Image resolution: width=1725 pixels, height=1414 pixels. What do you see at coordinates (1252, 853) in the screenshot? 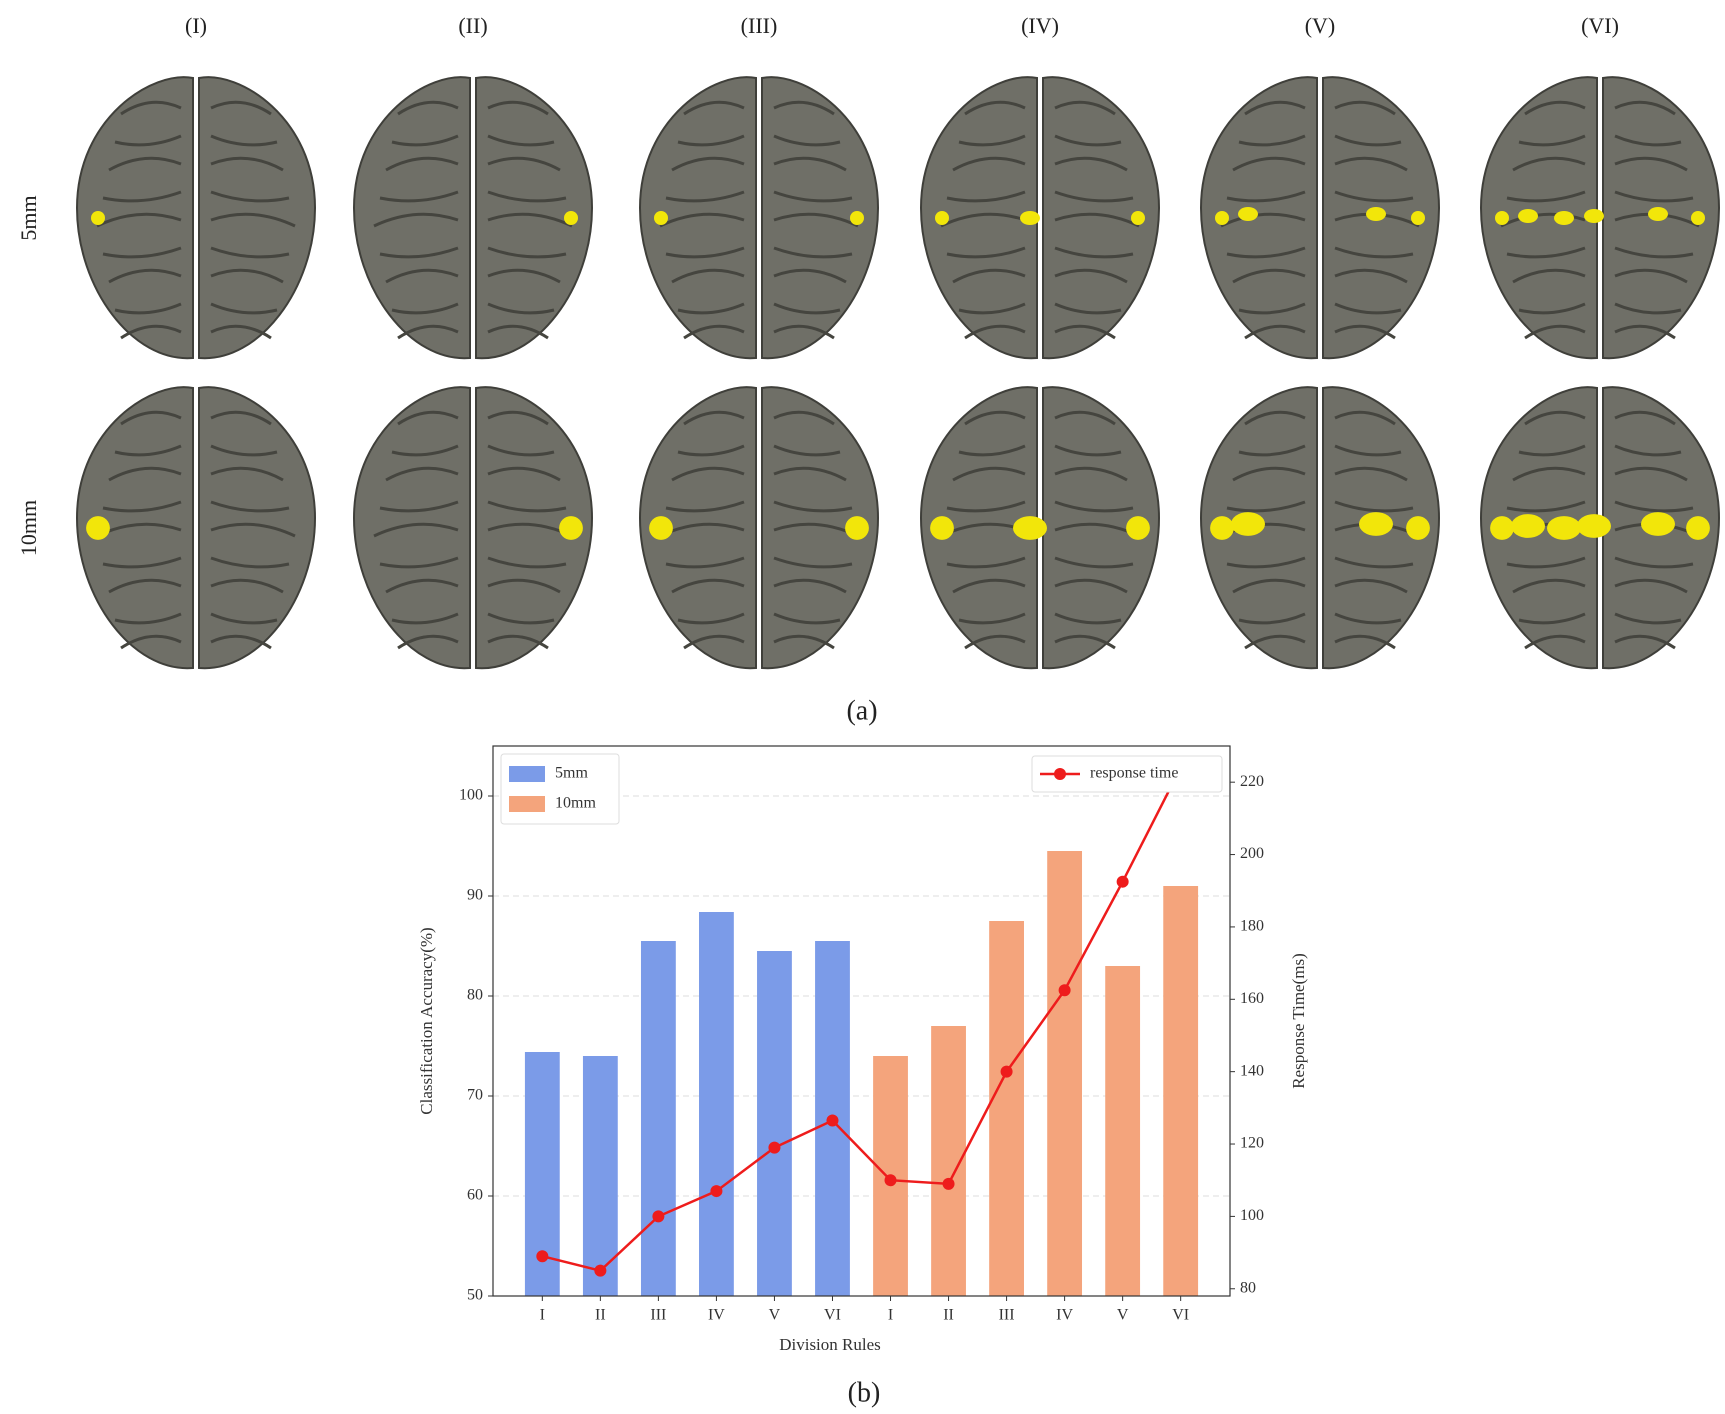
I see `y2-tick-label: 200` at bounding box center [1252, 853].